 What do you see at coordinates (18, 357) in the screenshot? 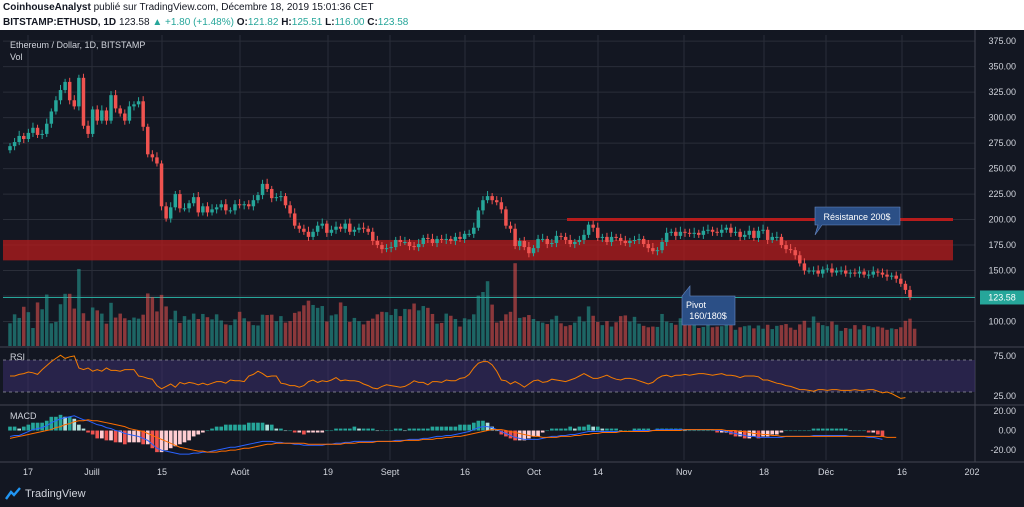
I see `rsi-legend: RSI` at bounding box center [18, 357].